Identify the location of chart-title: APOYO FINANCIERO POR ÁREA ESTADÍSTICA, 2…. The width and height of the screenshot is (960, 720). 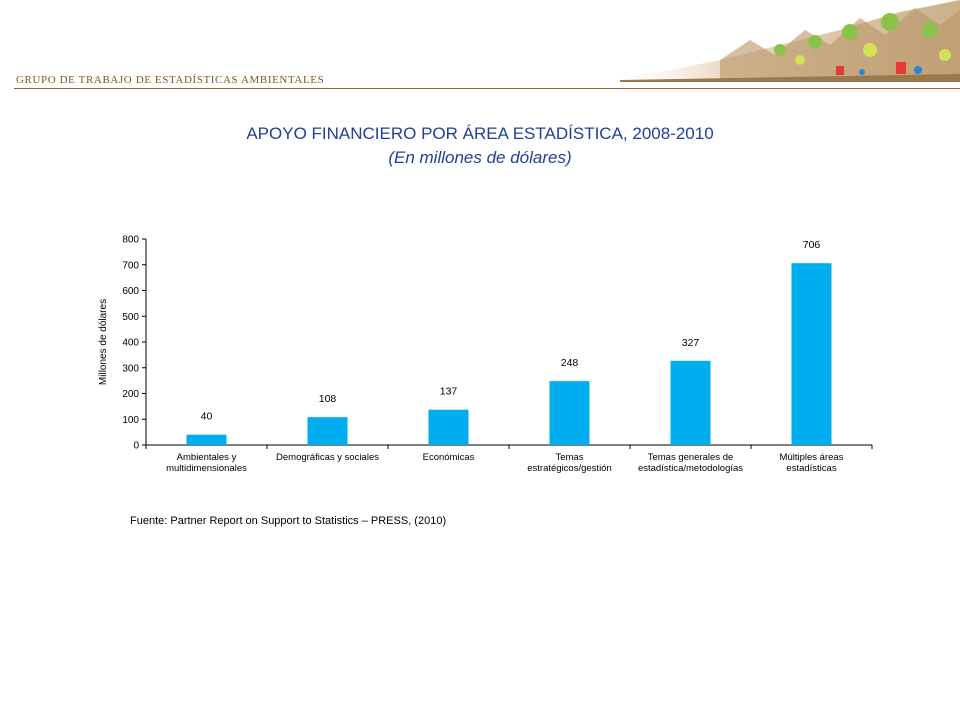
(480, 133).